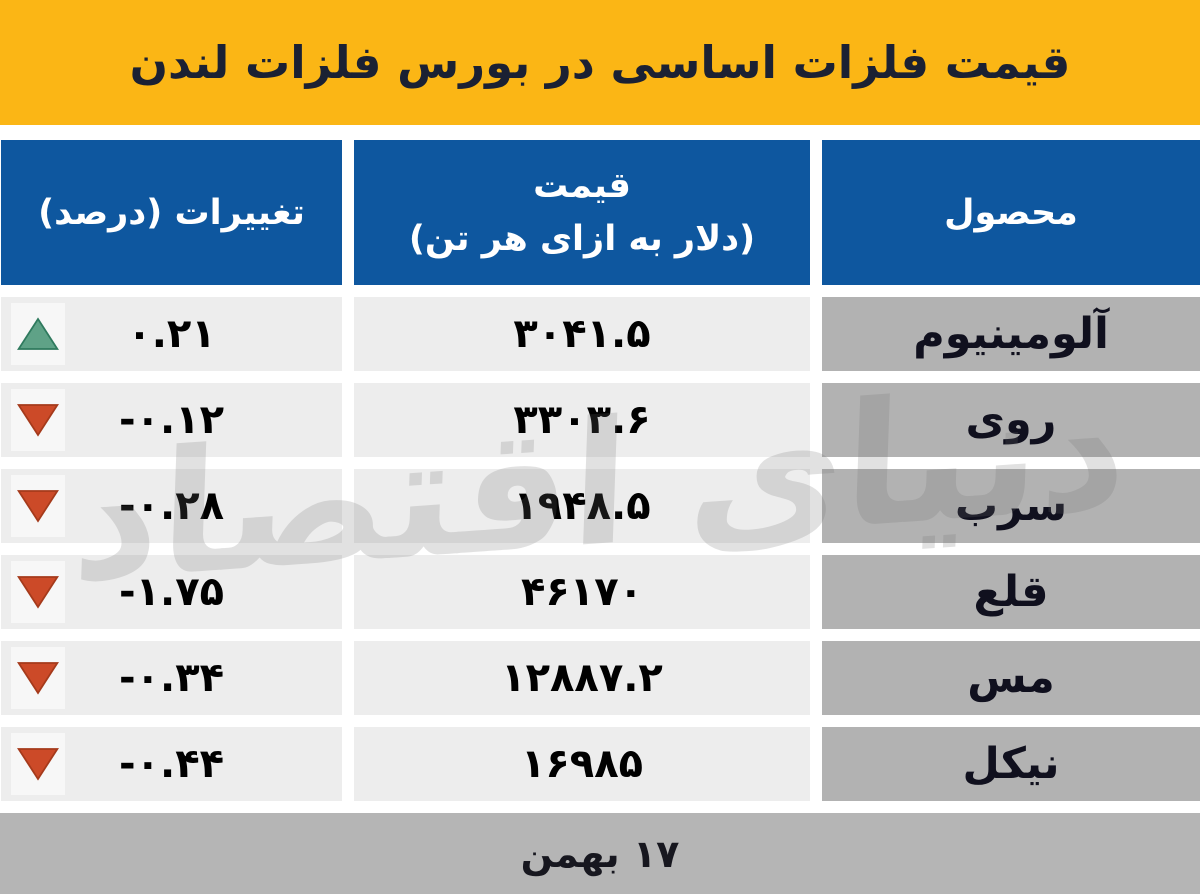  What do you see at coordinates (1011, 506) in the screenshot?
I see `product-cell: سرب` at bounding box center [1011, 506].